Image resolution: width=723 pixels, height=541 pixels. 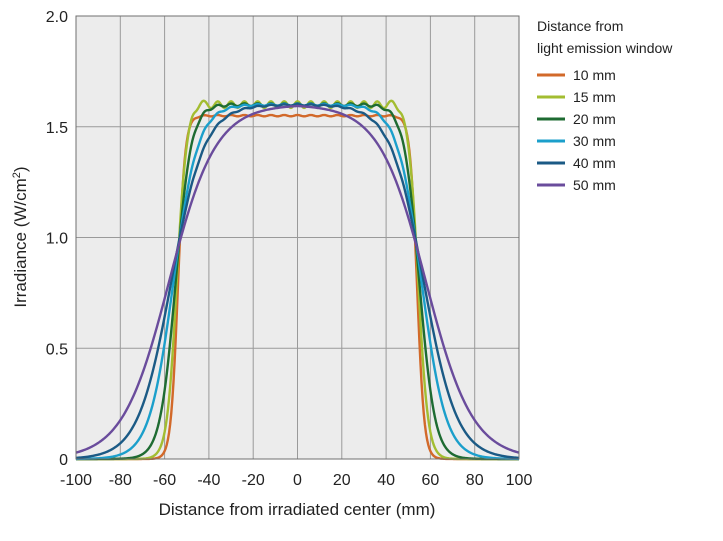 What do you see at coordinates (475, 480) in the screenshot?
I see `x-tick-label: 80` at bounding box center [475, 480].